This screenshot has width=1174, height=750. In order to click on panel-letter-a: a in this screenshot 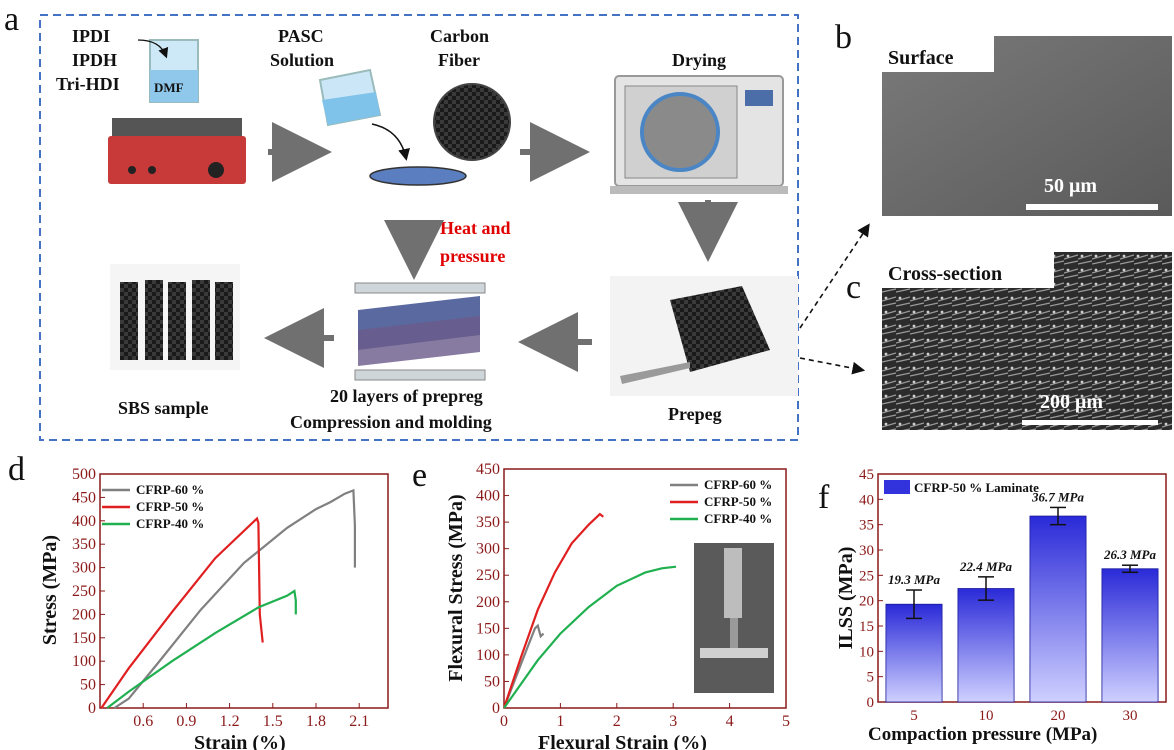, I will do `click(11, 19)`.